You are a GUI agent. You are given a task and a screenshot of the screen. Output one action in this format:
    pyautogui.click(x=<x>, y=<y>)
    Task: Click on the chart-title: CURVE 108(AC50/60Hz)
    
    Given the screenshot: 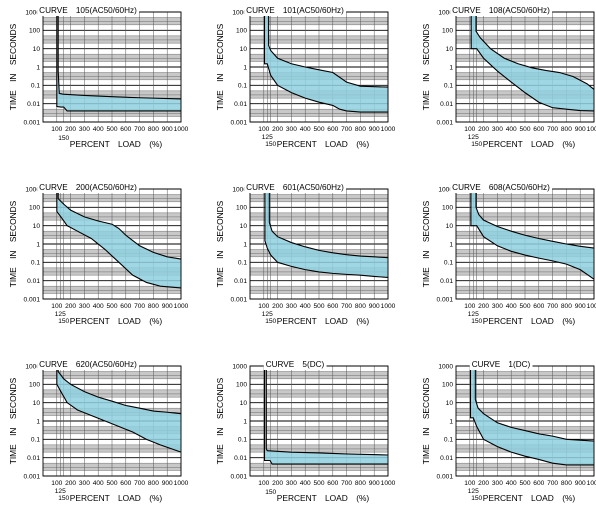 What is the action you would take?
    pyautogui.click(x=501, y=10)
    